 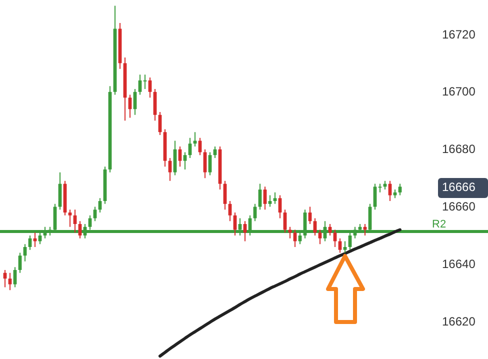 I want to click on y-tick-label: 16720, so click(x=459, y=34).